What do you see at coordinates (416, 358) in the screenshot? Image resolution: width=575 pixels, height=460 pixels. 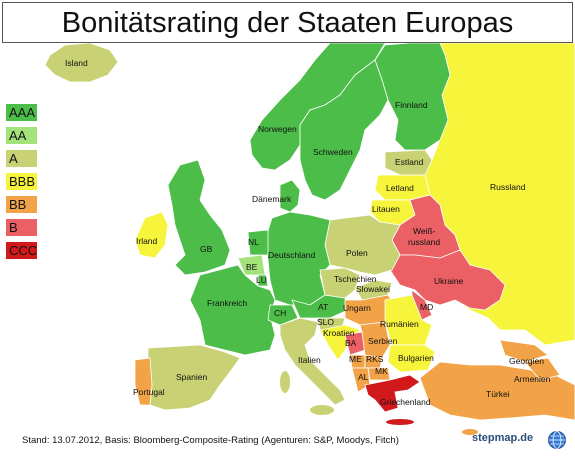 I see `label-bulgarien: Bulgarien` at bounding box center [416, 358].